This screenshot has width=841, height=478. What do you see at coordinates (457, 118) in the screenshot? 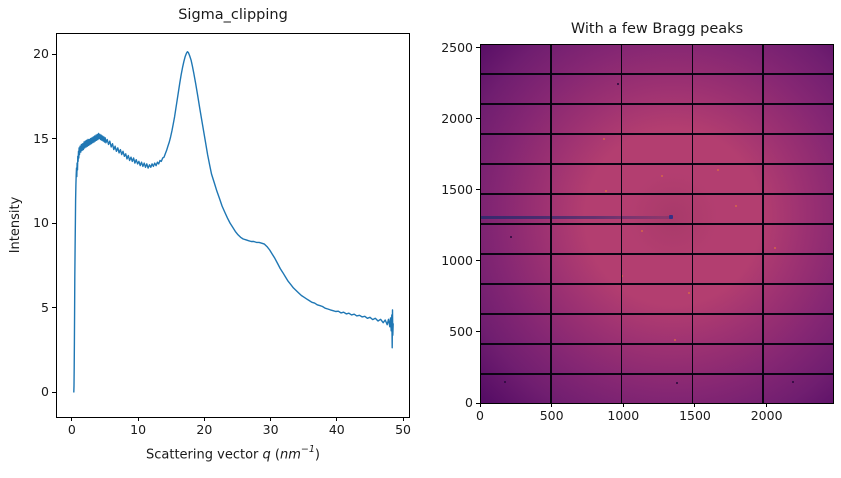
I see `y-tick-label: 2000` at bounding box center [457, 118].